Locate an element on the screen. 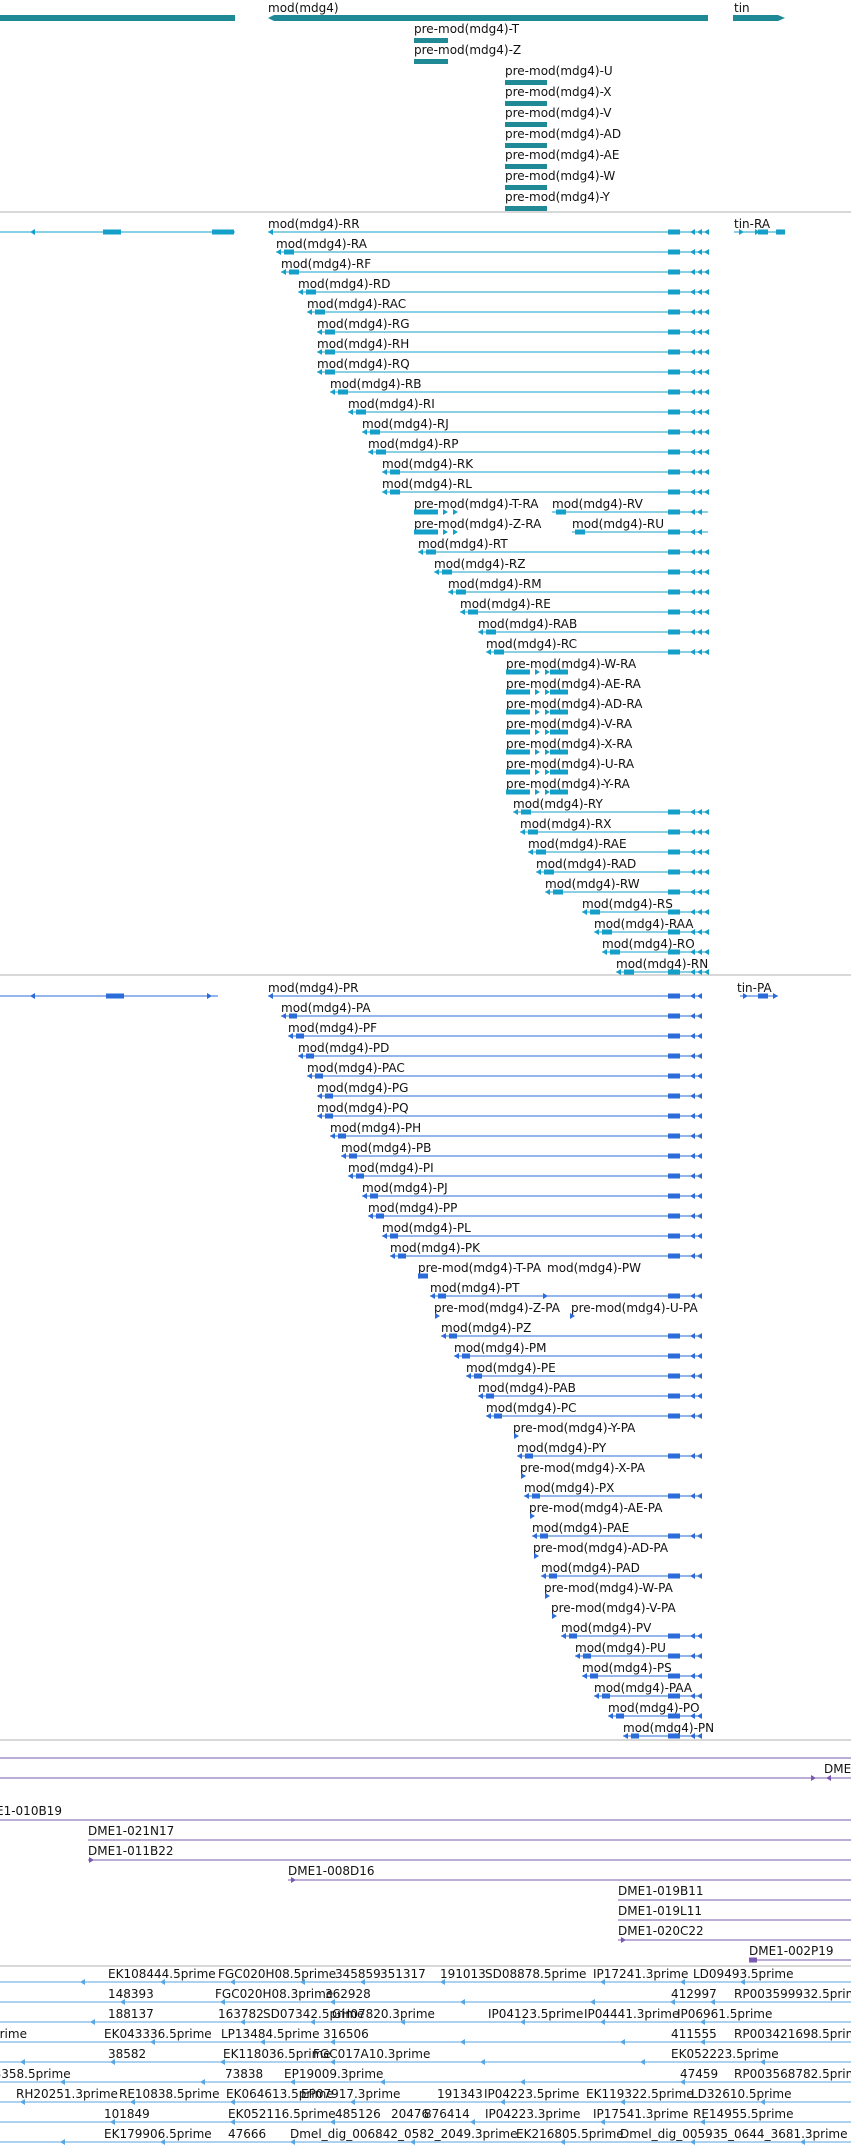 This screenshot has height=2149, width=851. protein-label: mod(mdg4)-PAC is located at coordinates (356, 1068).